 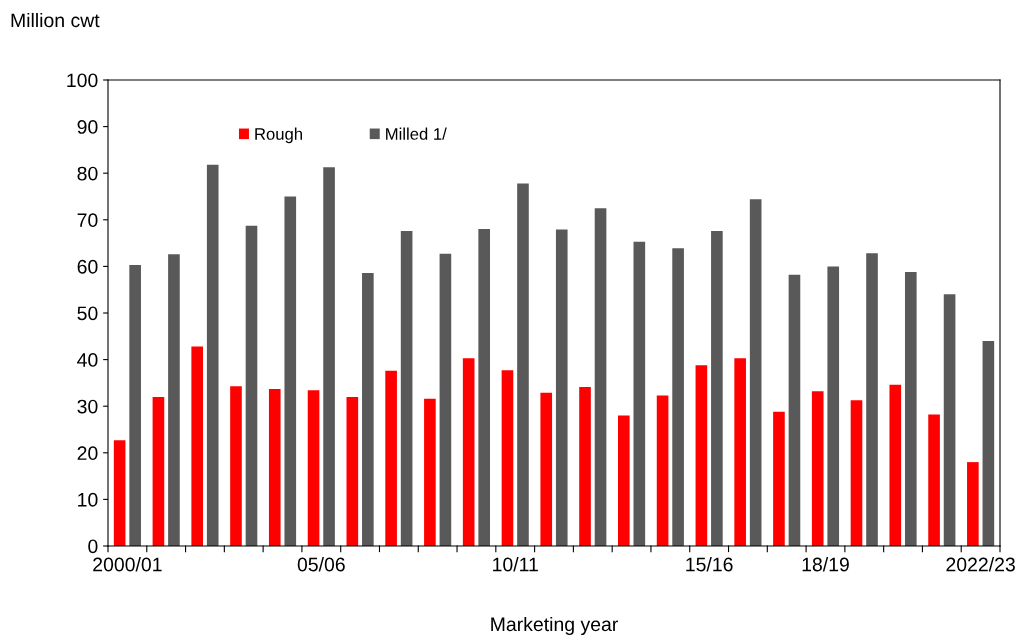 What do you see at coordinates (87, 453) in the screenshot?
I see `y-tick-label: 20` at bounding box center [87, 453].